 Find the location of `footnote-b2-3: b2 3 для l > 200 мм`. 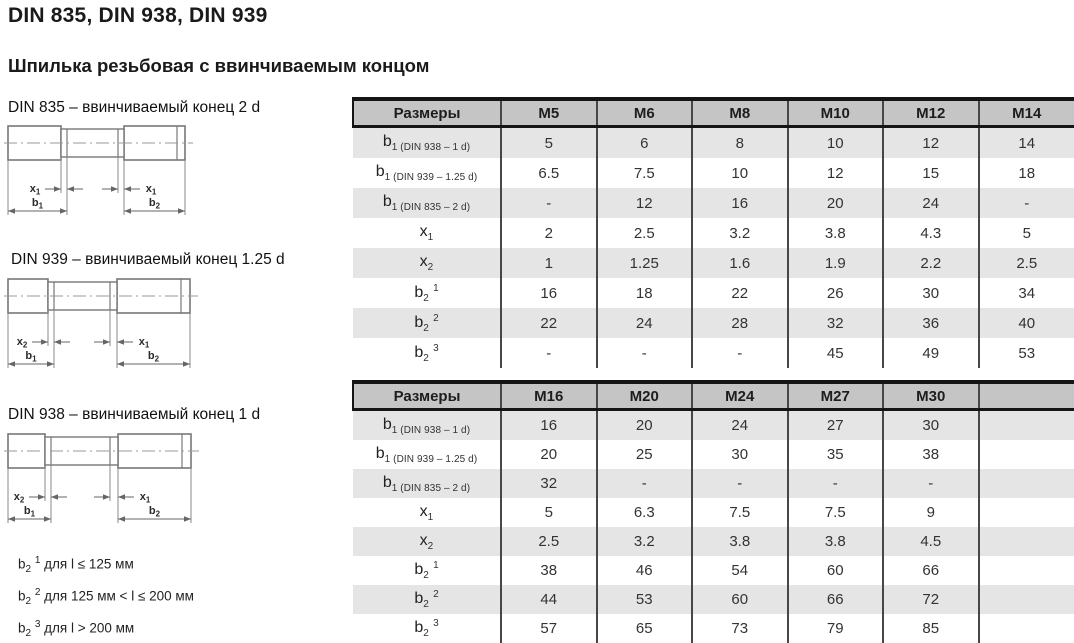

footnote-b2-3: b2 3 для l > 200 мм is located at coordinates (76, 629).